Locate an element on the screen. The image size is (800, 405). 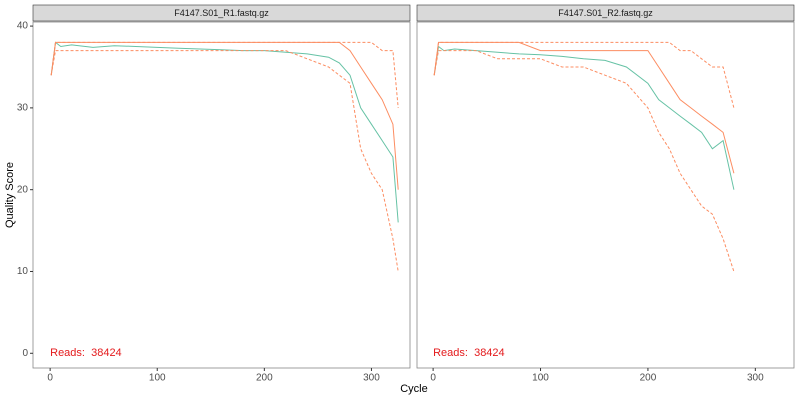
y-tick-label: 30 is located at coordinates (23, 108).